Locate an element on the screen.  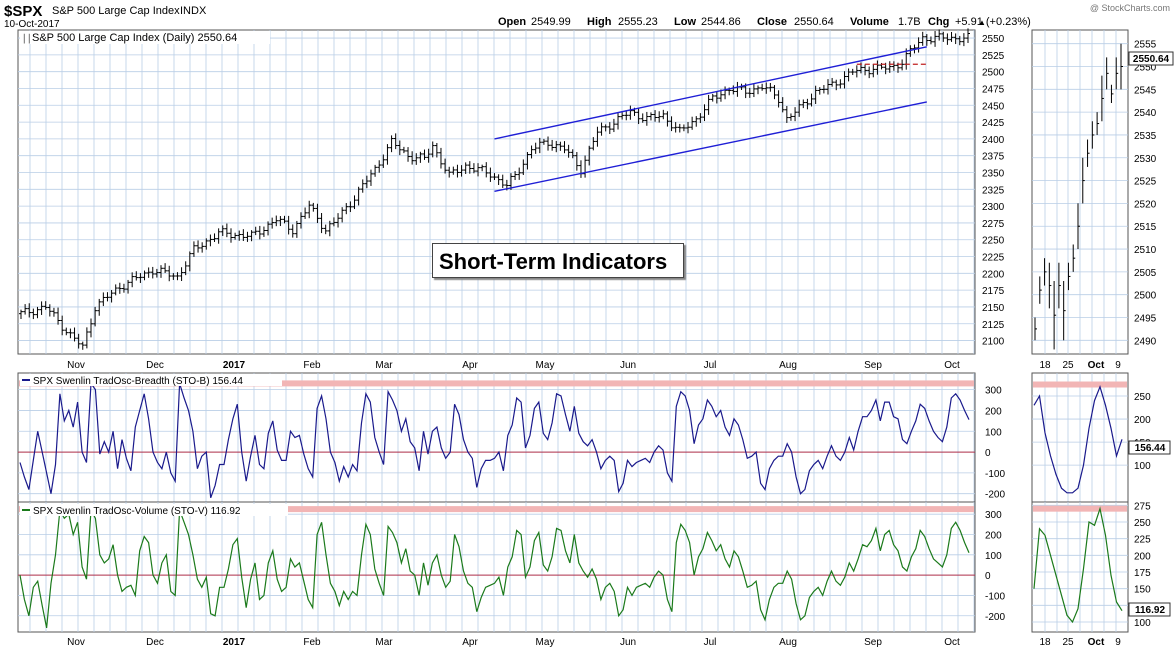
osc-panel-2-ytick: -200 is located at coordinates (995, 617).